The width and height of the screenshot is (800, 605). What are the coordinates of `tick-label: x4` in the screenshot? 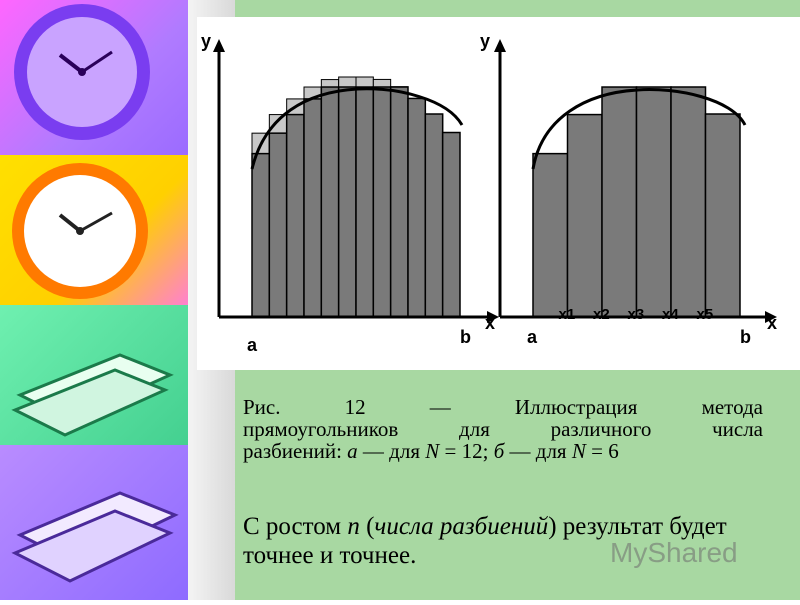 It's located at (670, 314).